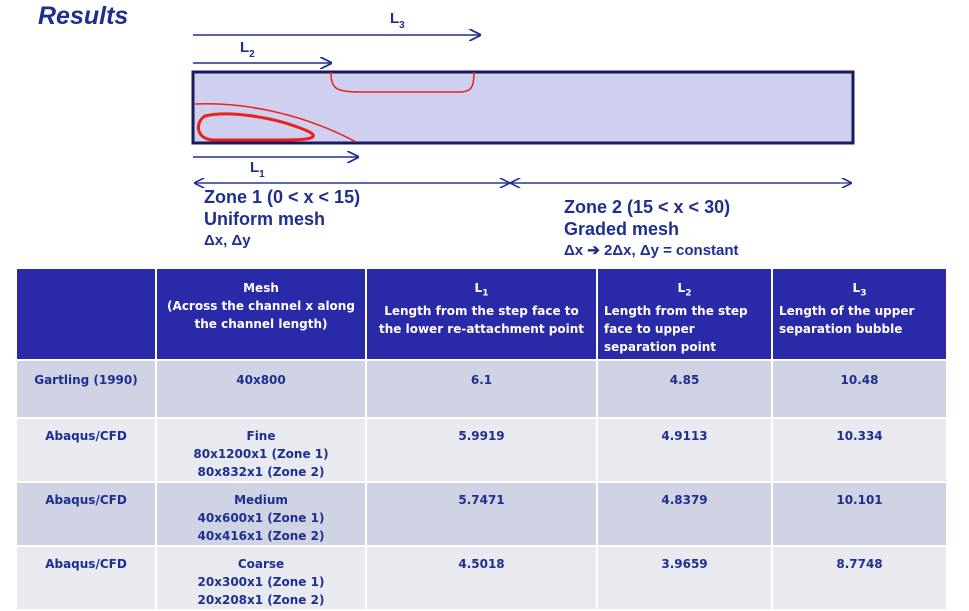 The image size is (969, 611). I want to click on row-l3: 10.334, so click(859, 450).